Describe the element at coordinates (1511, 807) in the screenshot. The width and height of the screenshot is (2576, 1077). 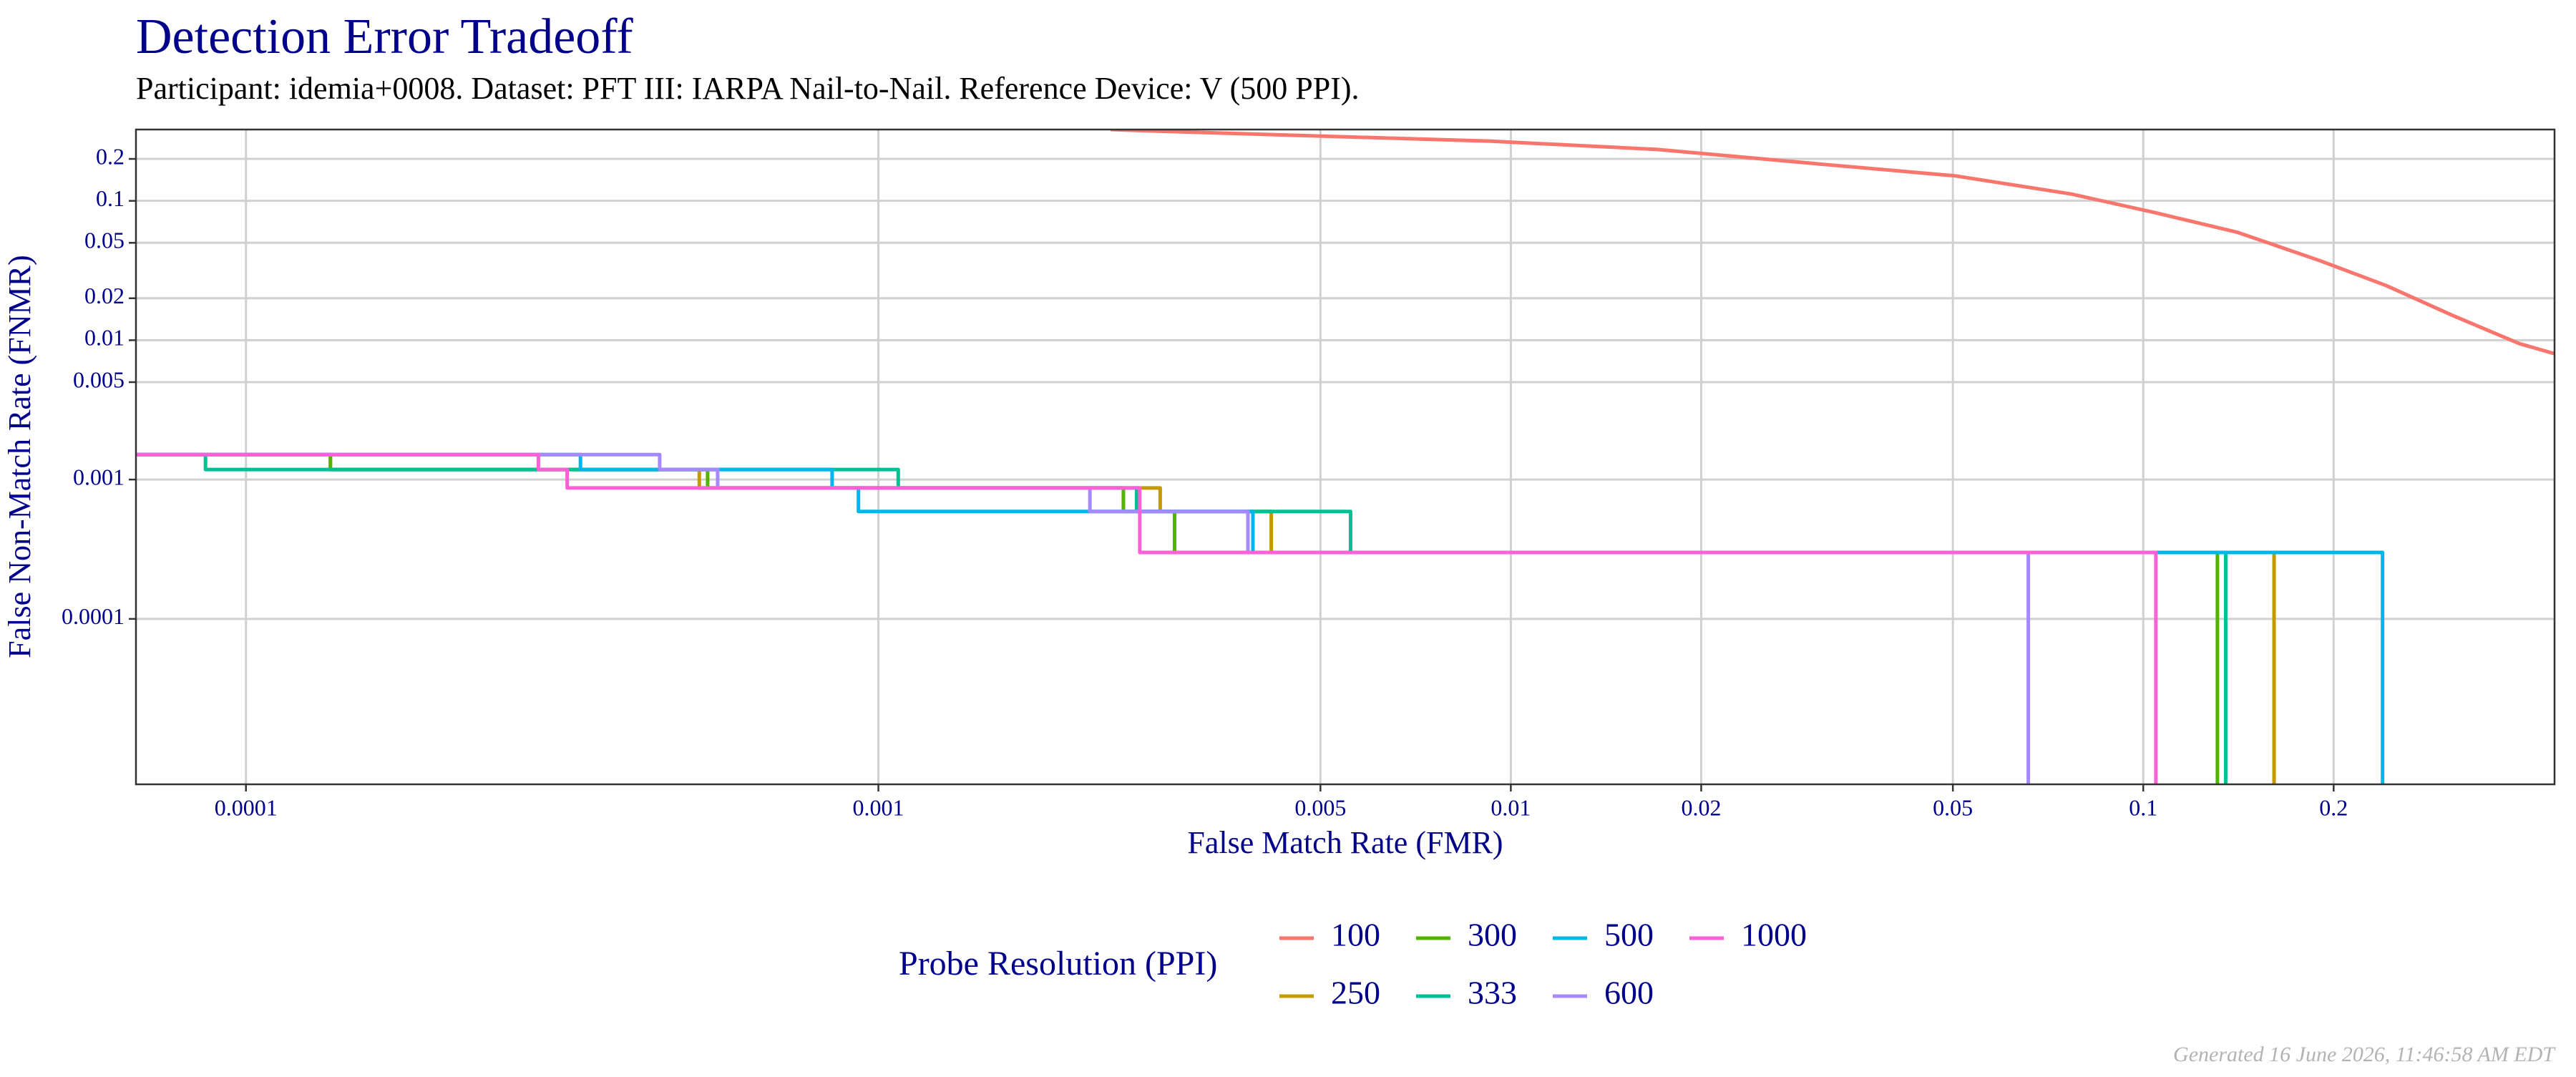
I see `x-tick-label: 0.01` at that location.